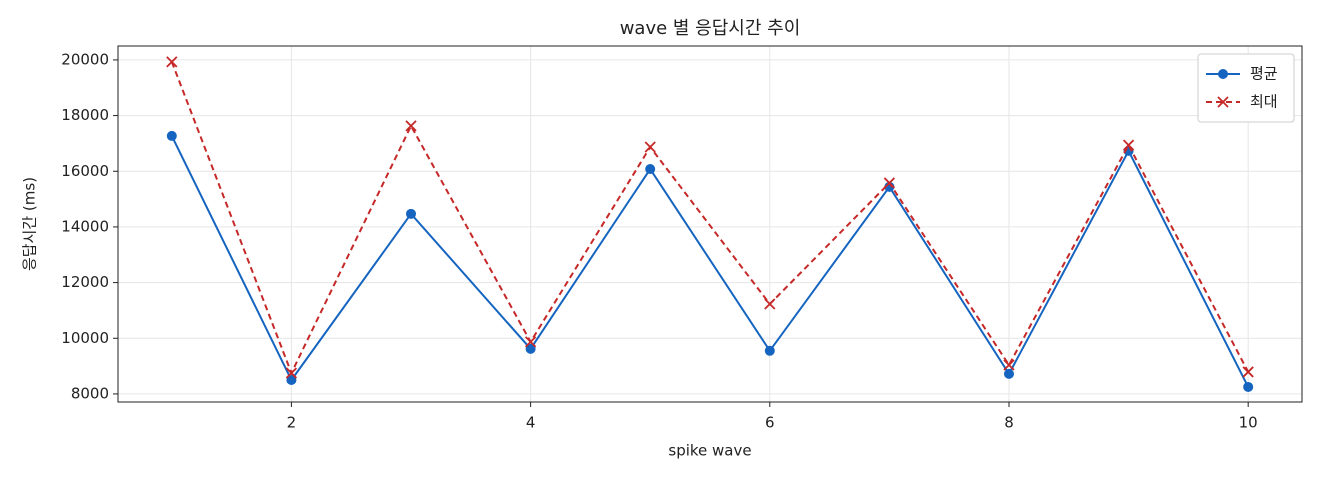 The height and width of the screenshot is (484, 1320). I want to click on y-tick-label: 12000, so click(85, 282).